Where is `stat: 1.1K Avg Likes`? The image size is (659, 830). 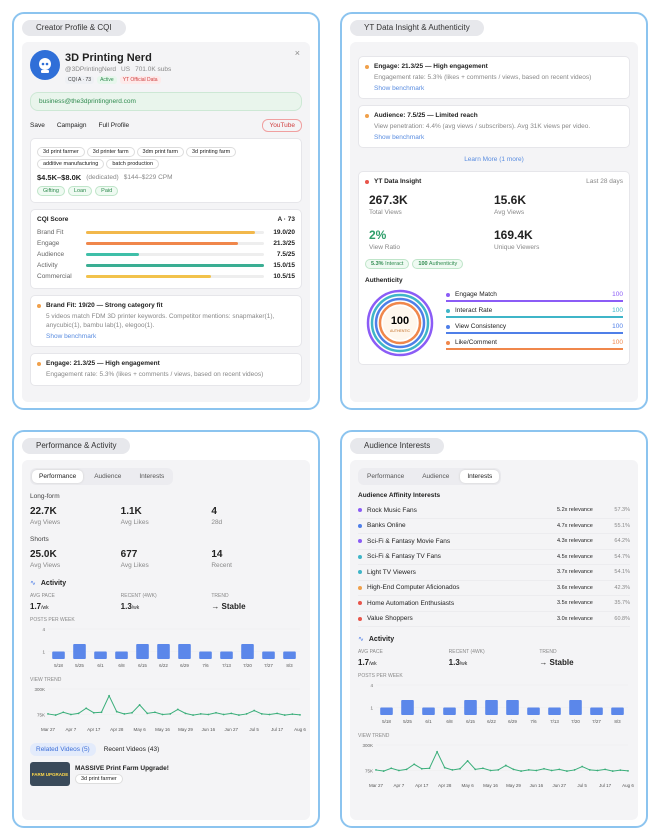
stat: 1.1K Avg Likes is located at coordinates (166, 516).